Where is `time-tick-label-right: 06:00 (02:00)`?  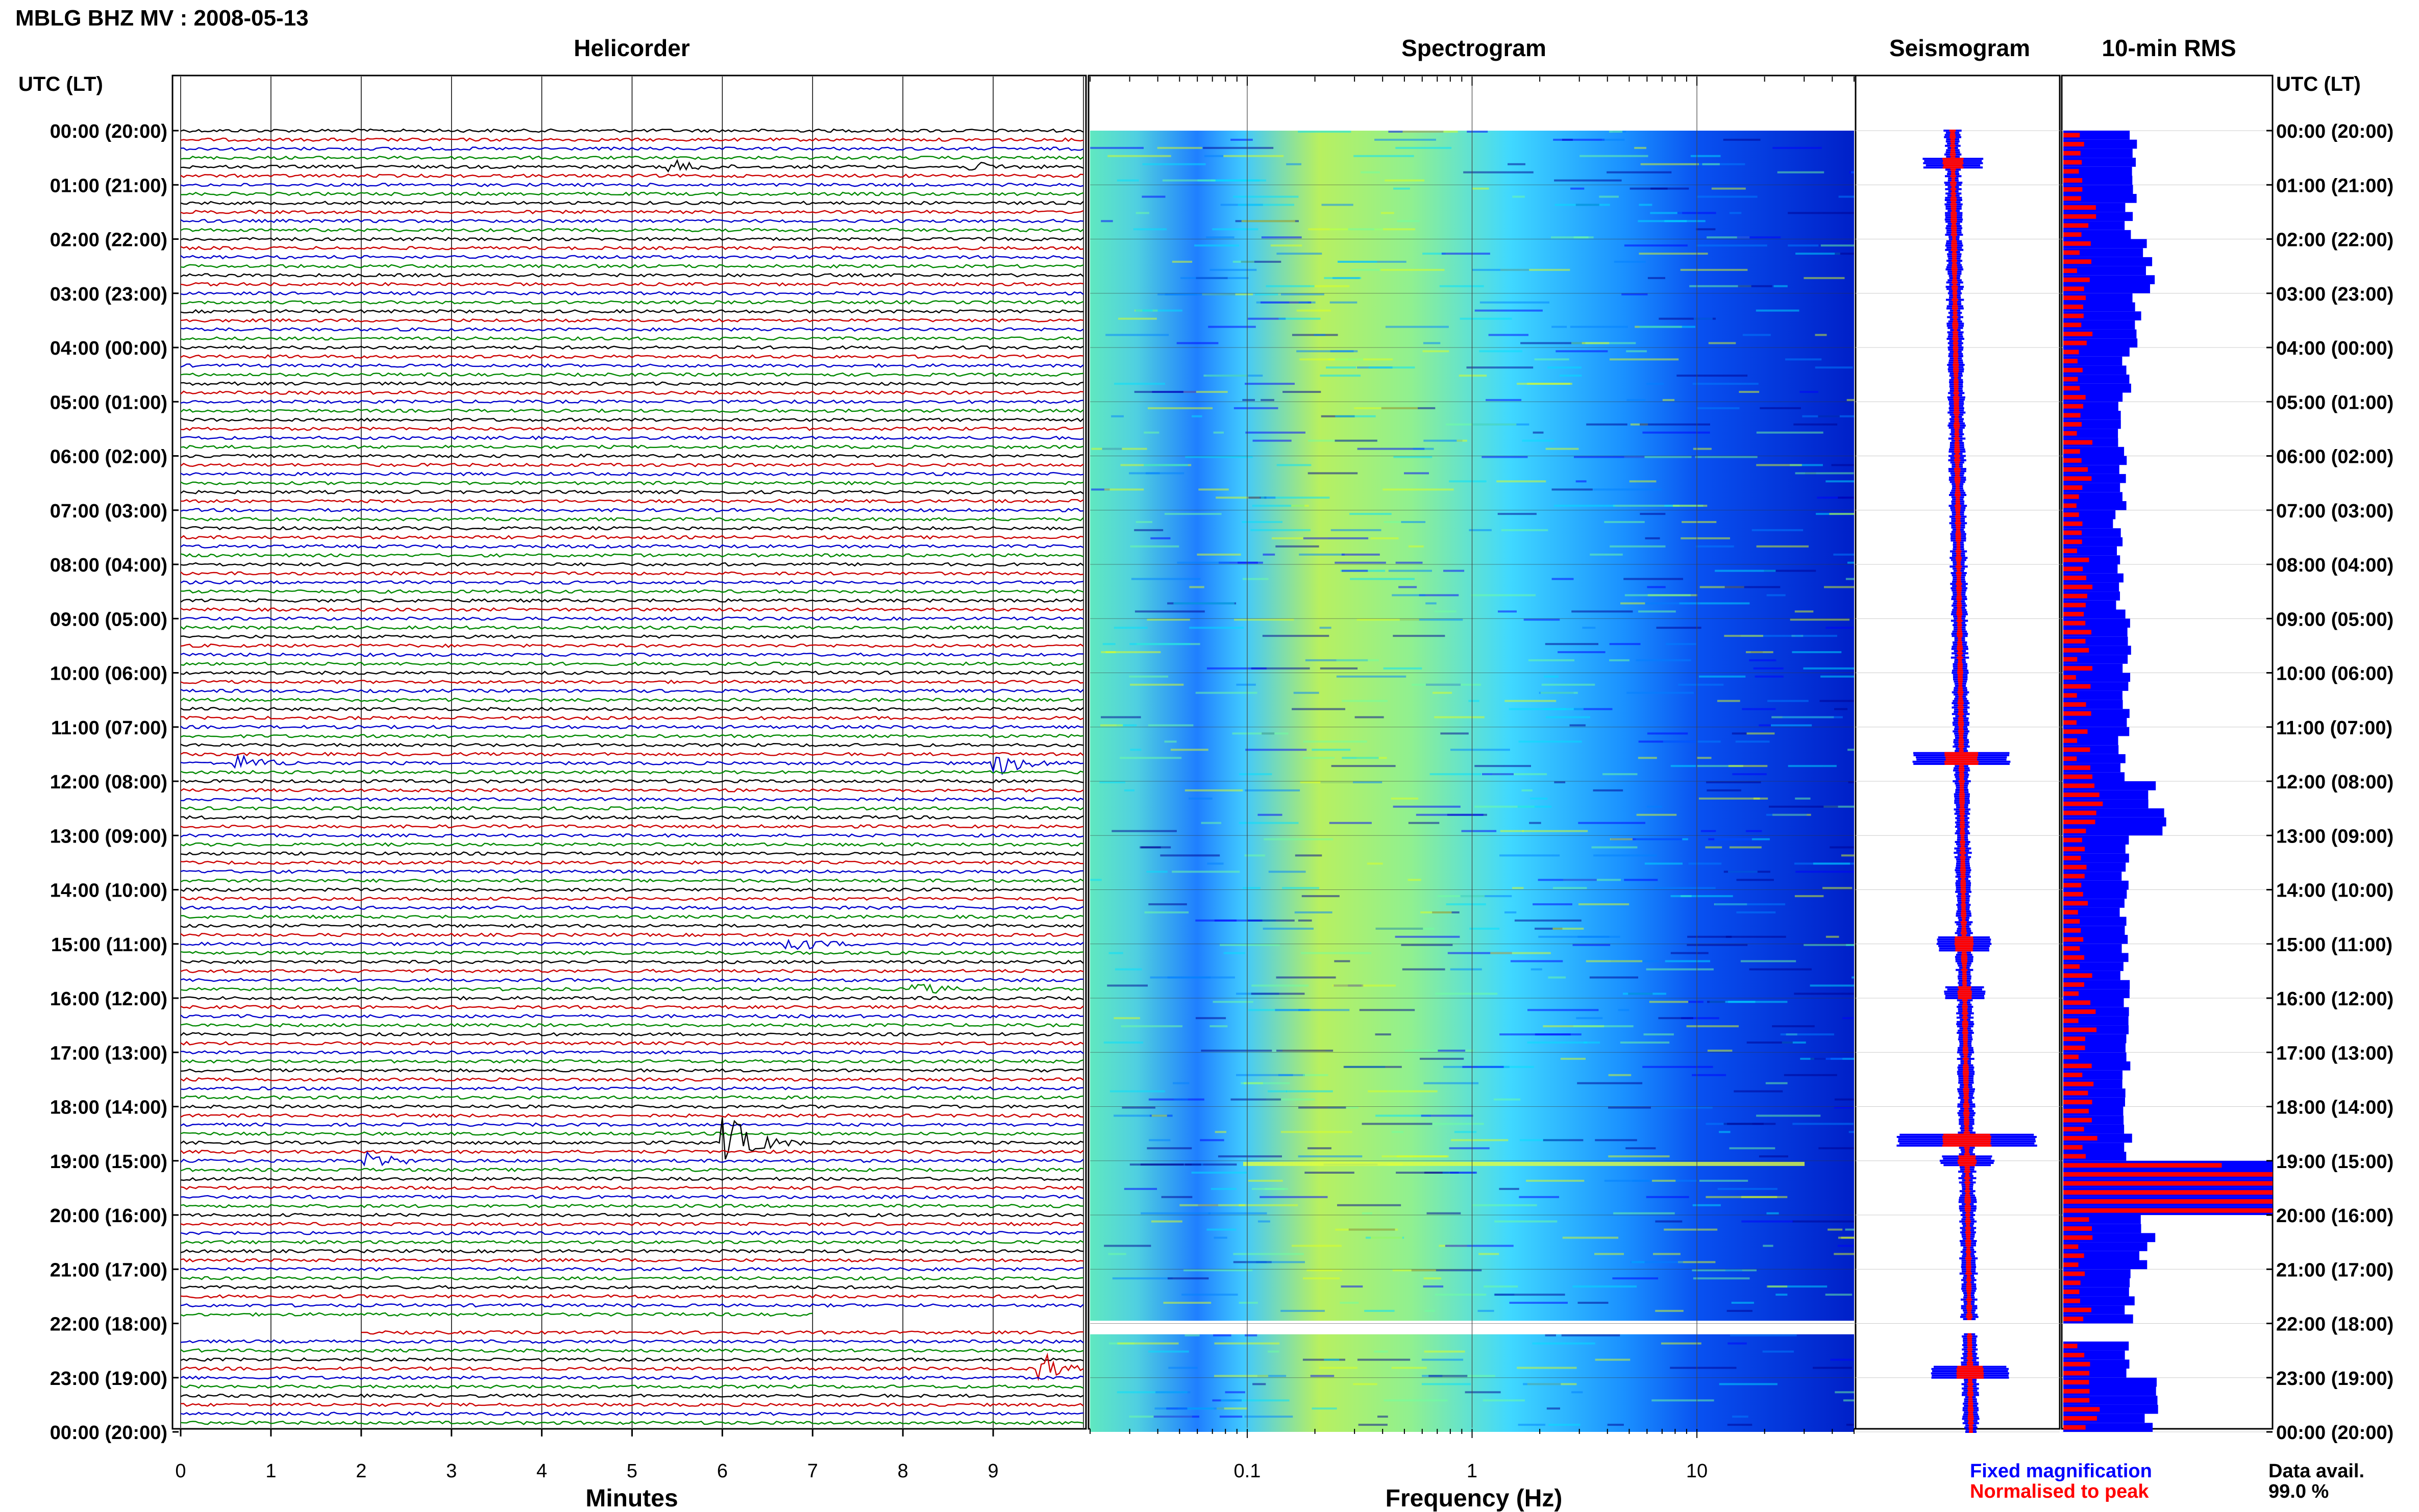 time-tick-label-right: 06:00 (02:00) is located at coordinates (2334, 457).